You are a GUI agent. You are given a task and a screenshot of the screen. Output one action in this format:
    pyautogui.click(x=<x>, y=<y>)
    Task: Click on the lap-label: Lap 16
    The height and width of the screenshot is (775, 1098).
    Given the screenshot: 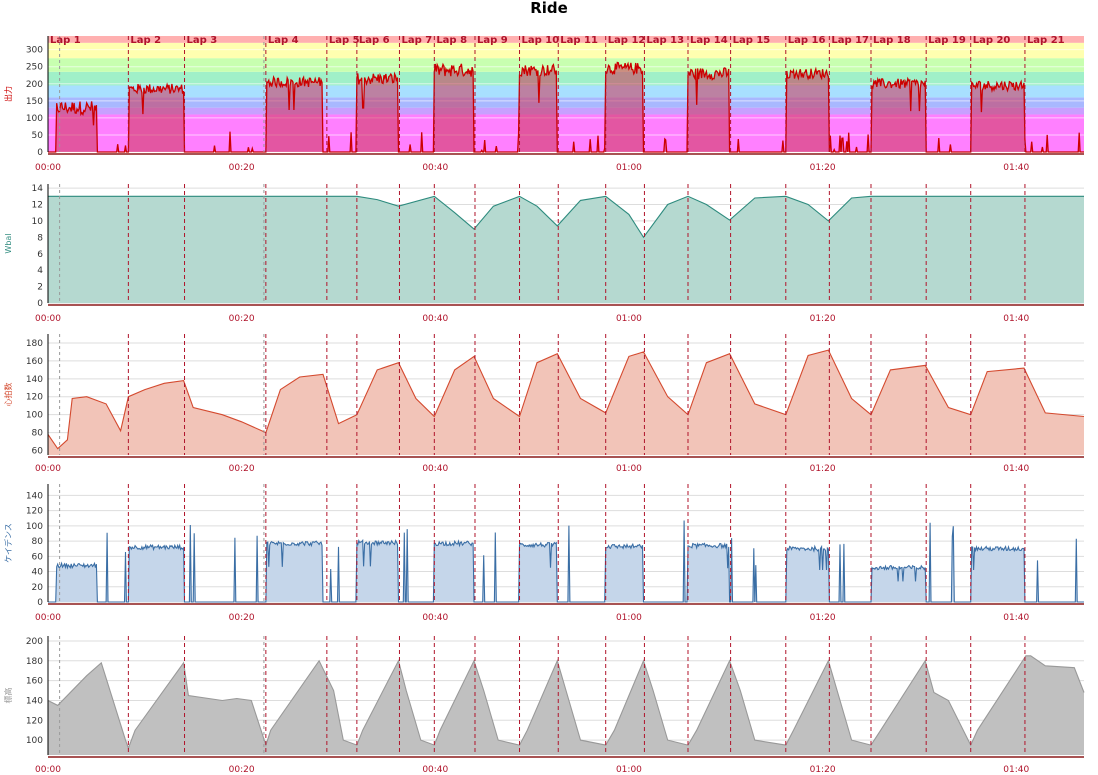 What is the action you would take?
    pyautogui.click(x=807, y=40)
    